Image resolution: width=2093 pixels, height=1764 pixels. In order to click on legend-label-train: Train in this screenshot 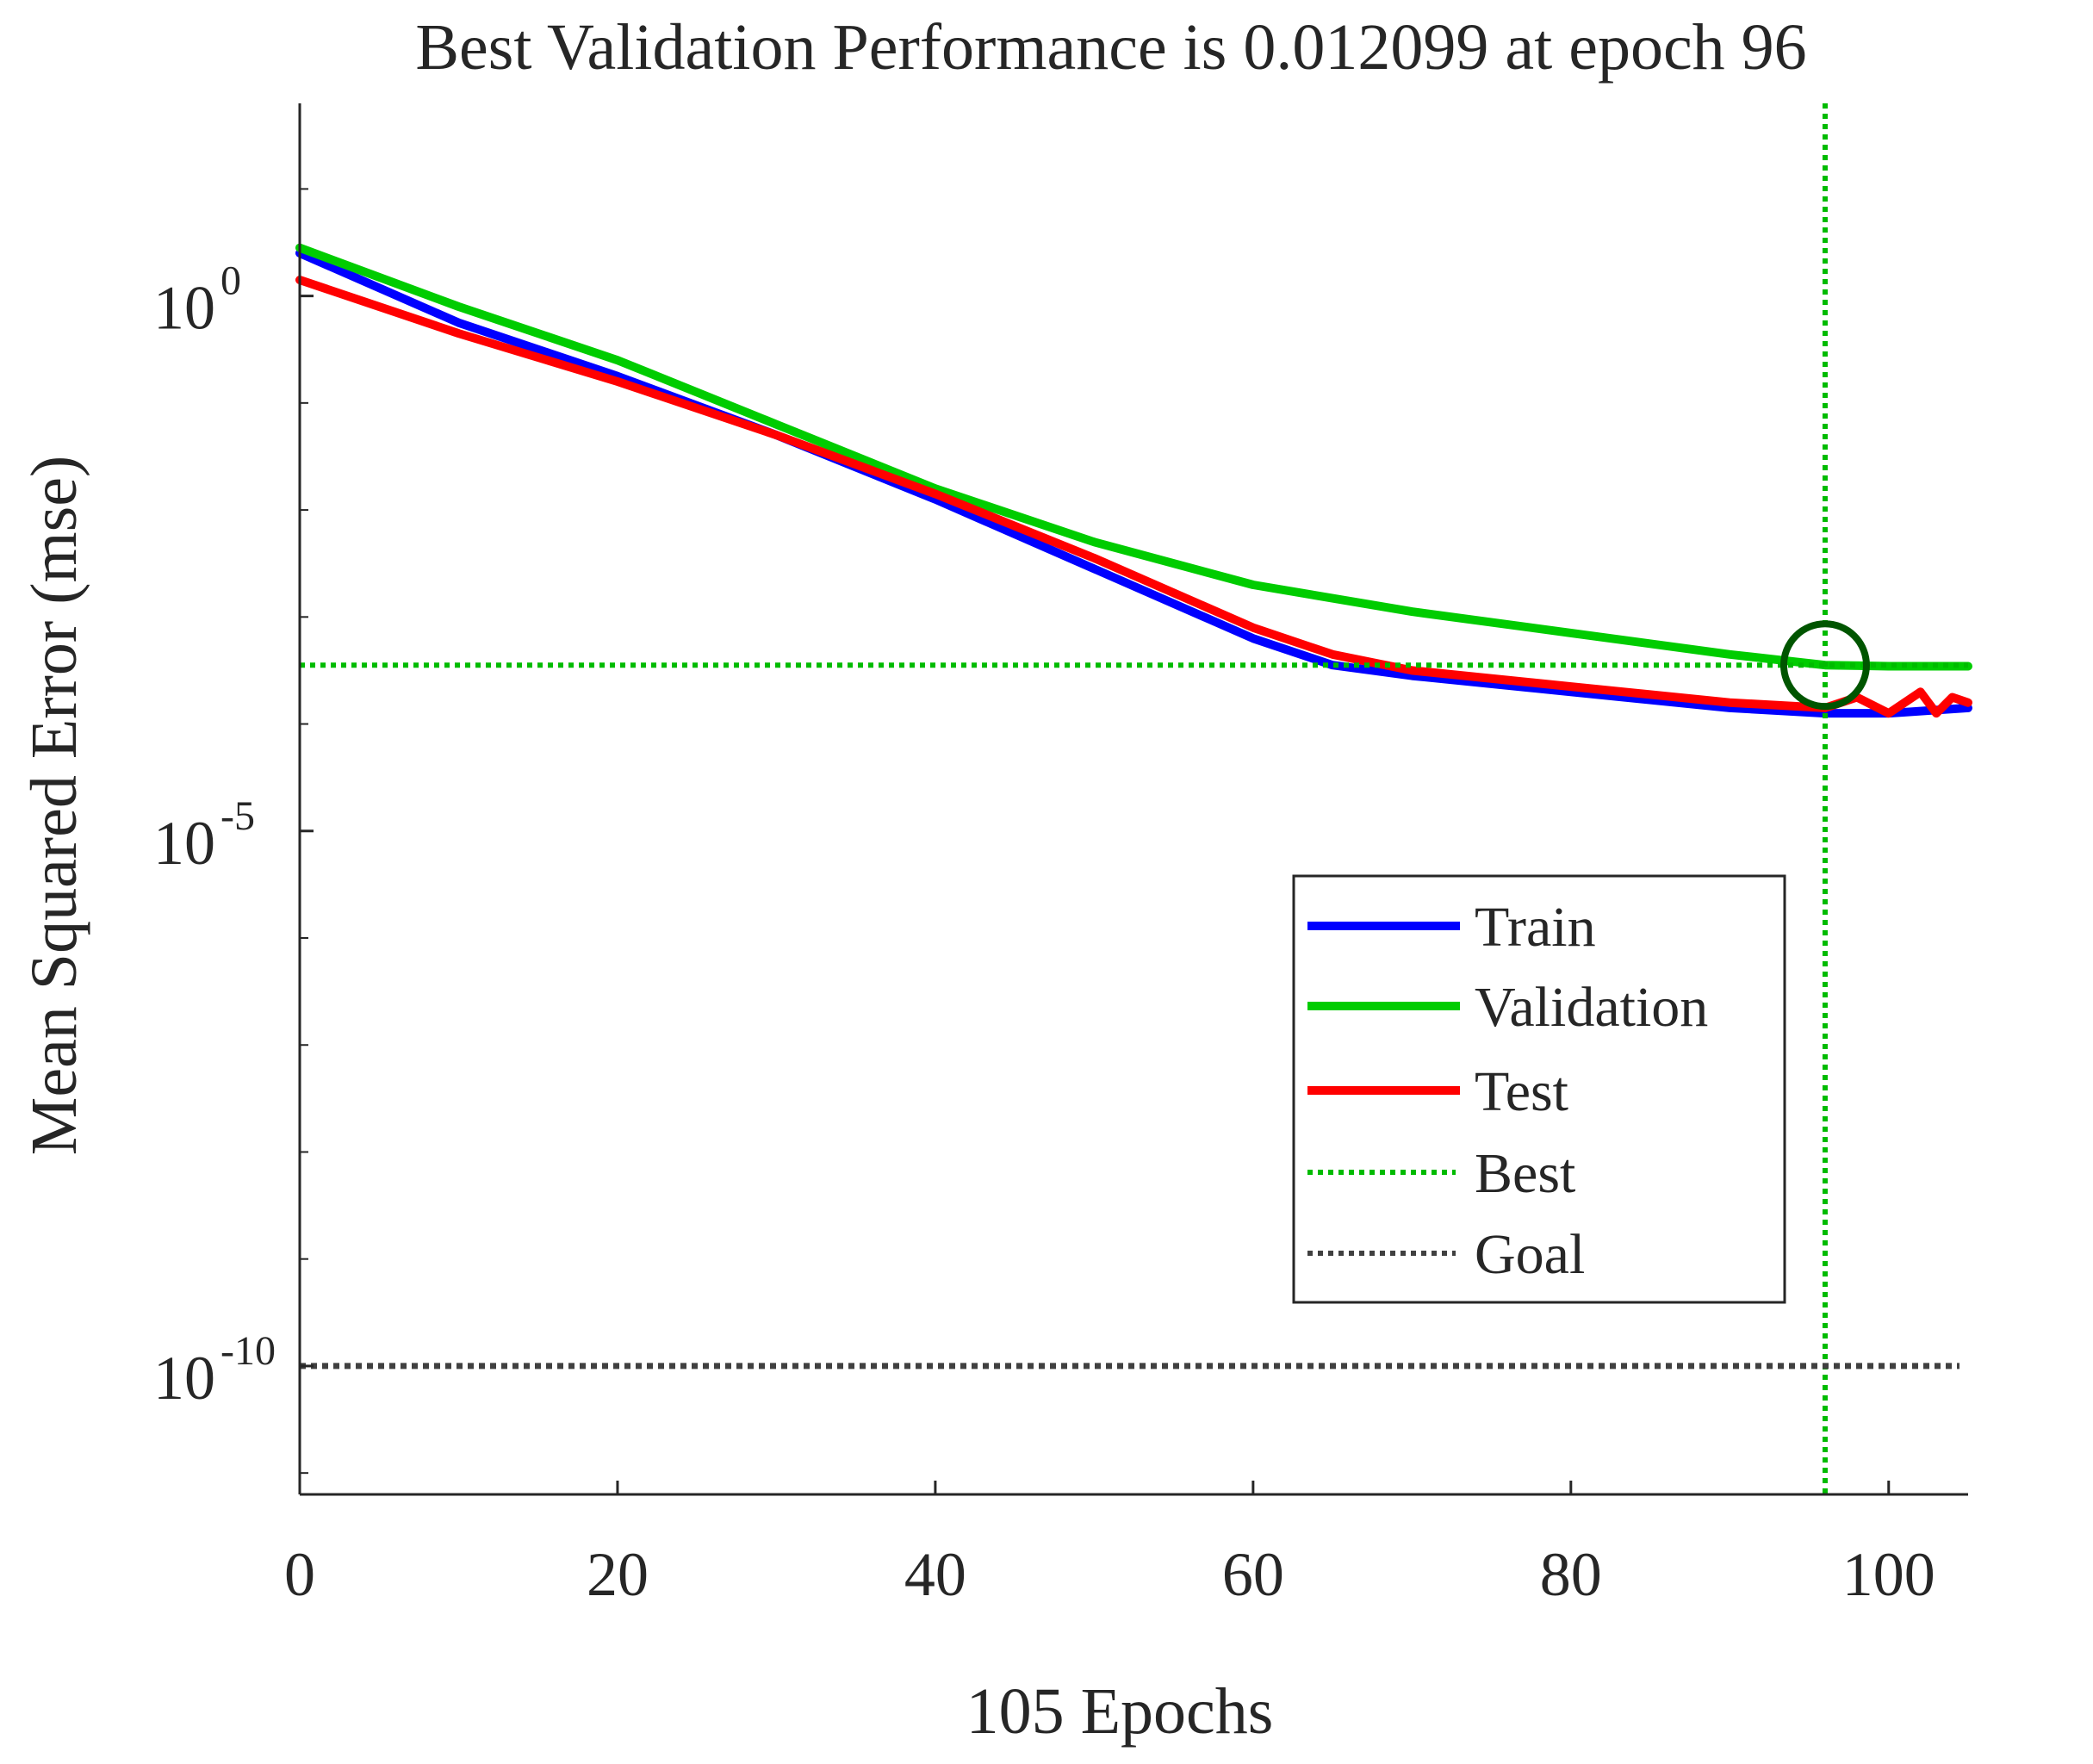, I will do `click(1535, 927)`.